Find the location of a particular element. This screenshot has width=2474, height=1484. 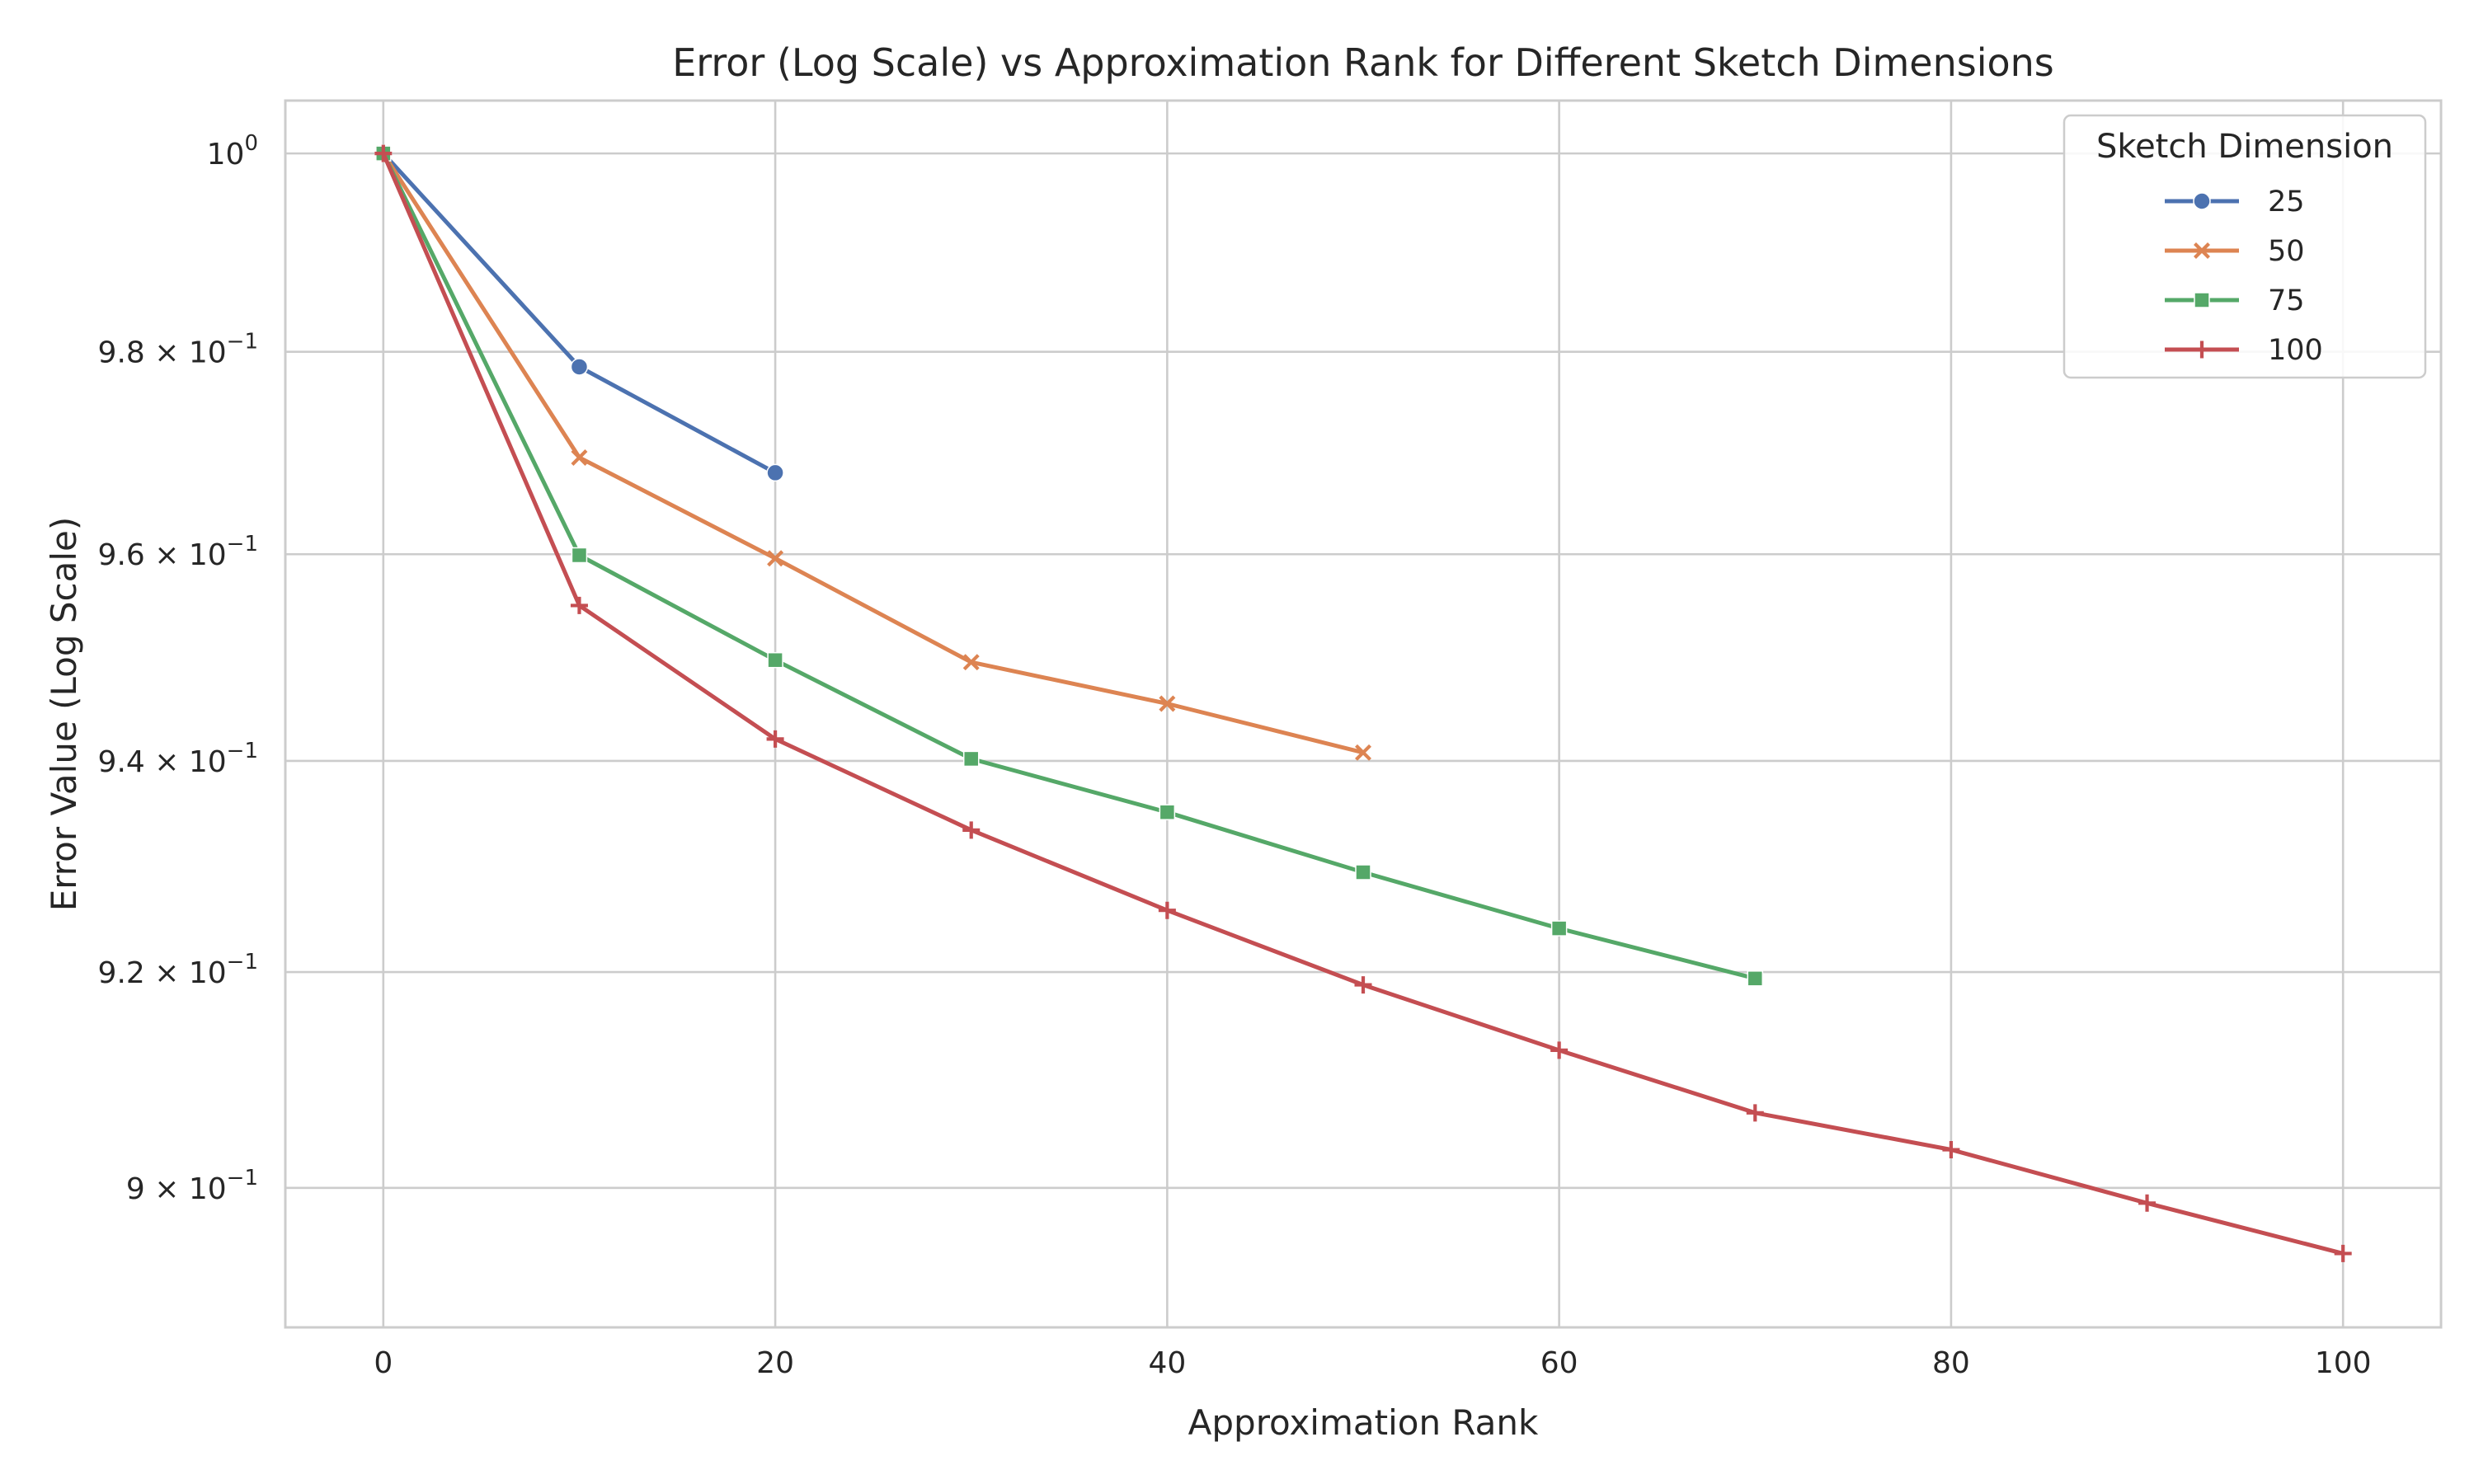

y-tick-label: 9.8 × 10⁻¹ is located at coordinates (178, 350).